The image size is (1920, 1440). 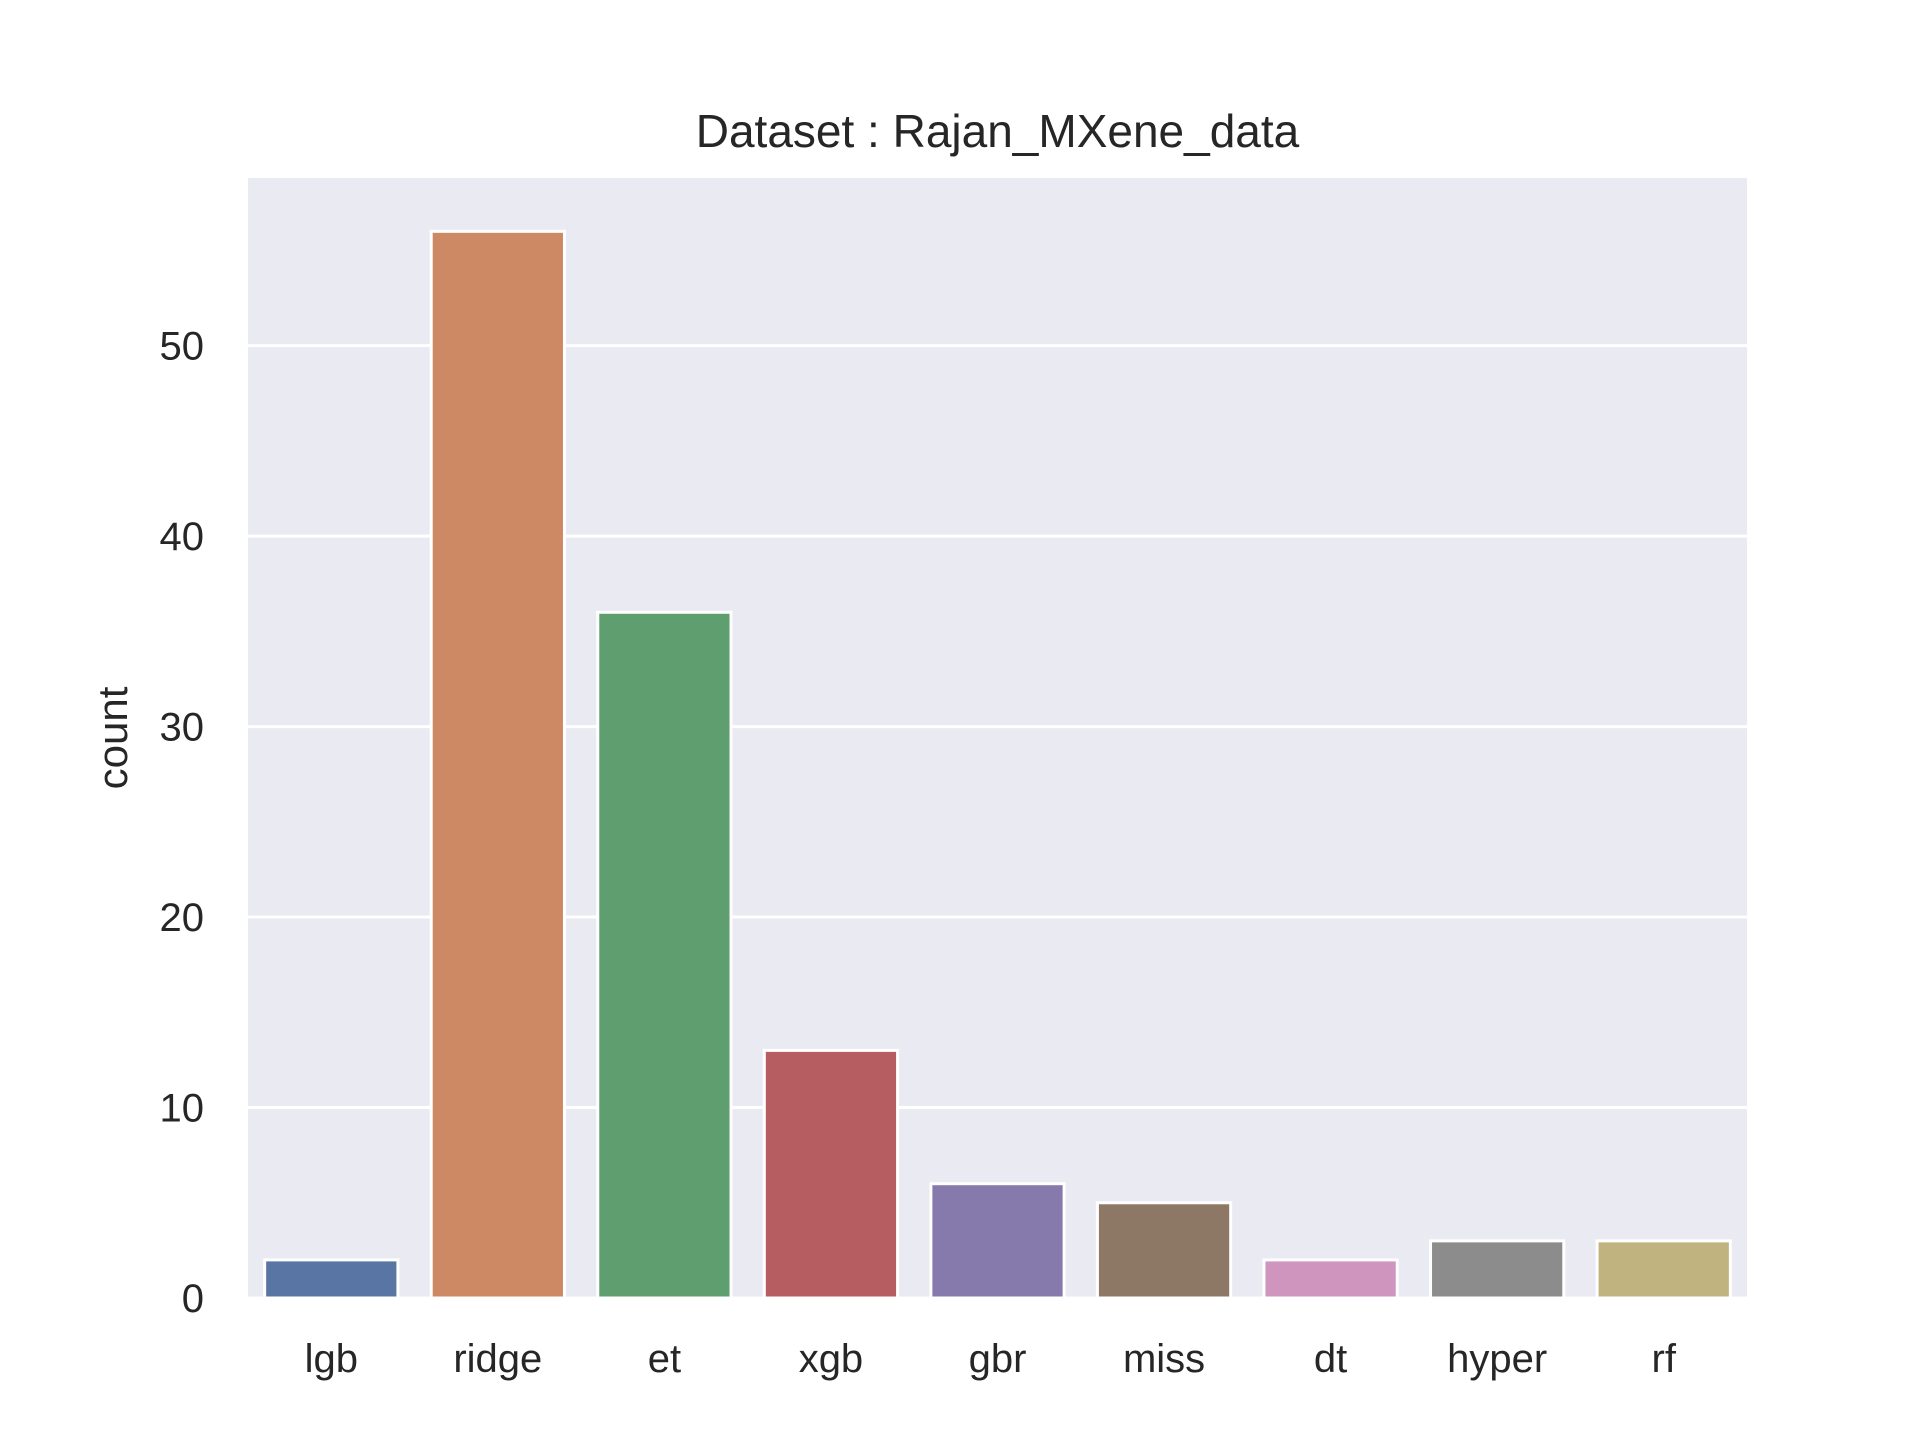 I want to click on bar-hyper, so click(x=1497, y=1269).